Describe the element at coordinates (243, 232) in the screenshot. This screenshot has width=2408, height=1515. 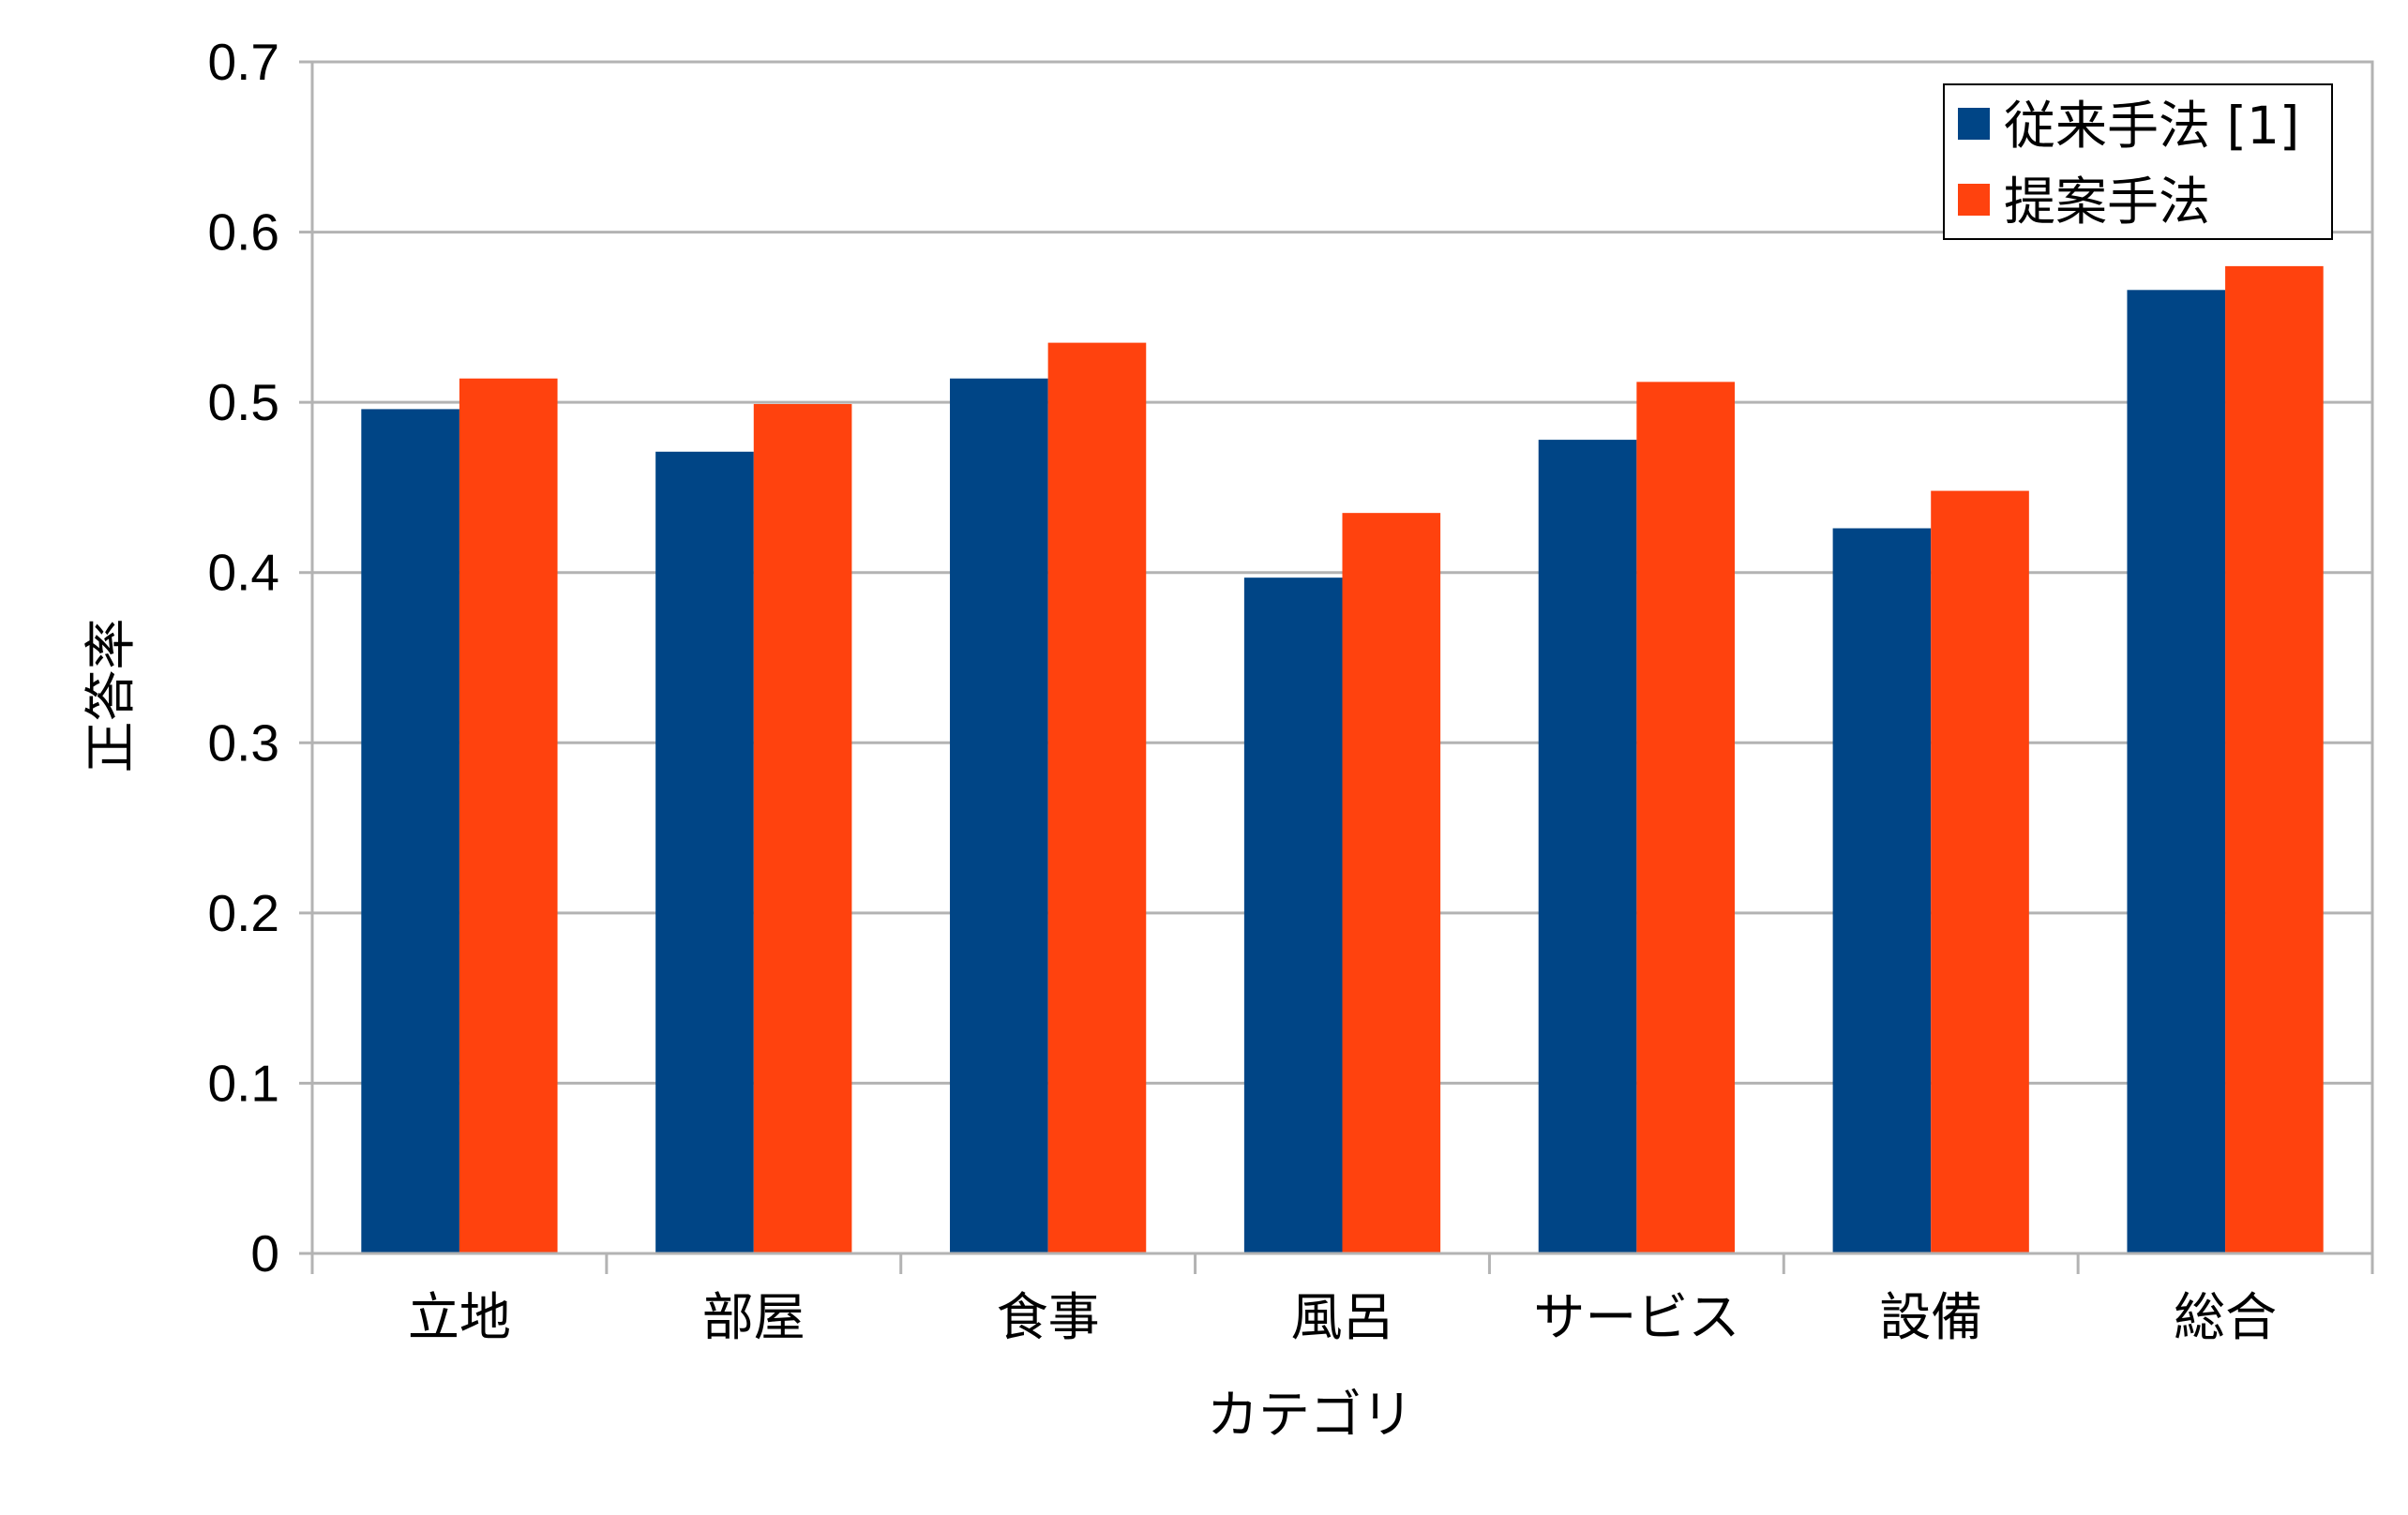
I see `y-tick-label: 0.6` at that location.